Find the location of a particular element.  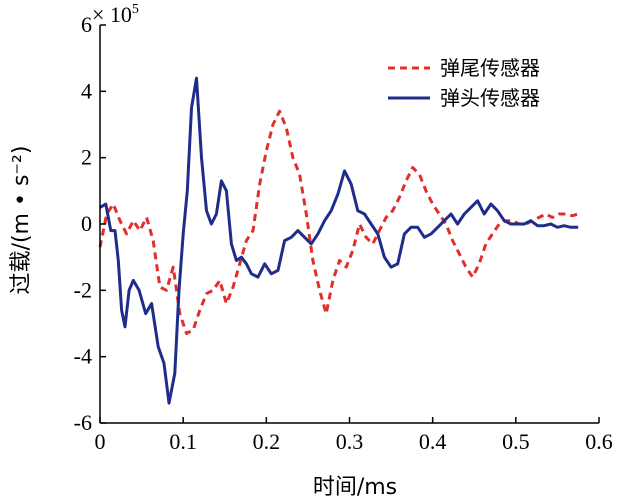

x-tick-label: 0.1 is located at coordinates (183, 441).